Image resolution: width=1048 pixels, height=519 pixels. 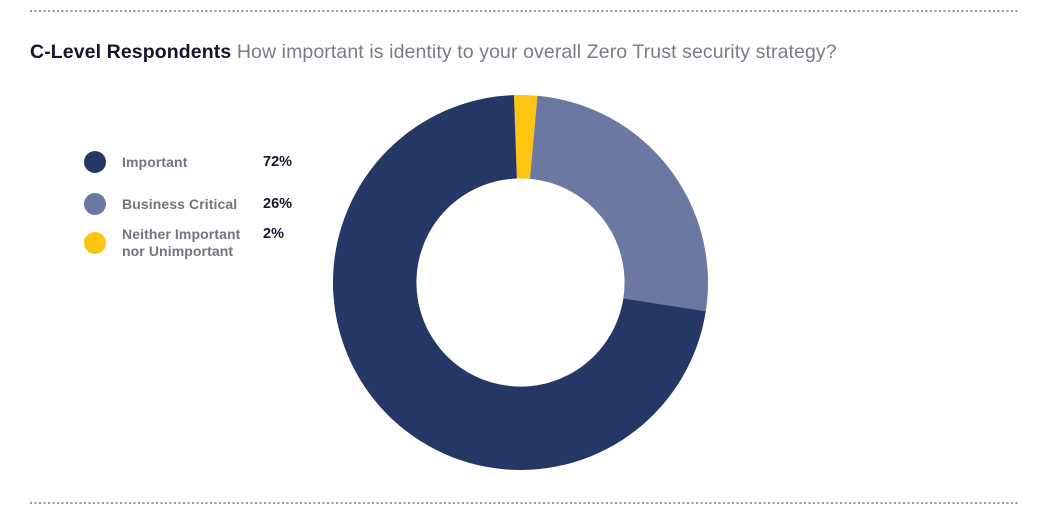 What do you see at coordinates (180, 203) in the screenshot?
I see `legend-label: Business Critical` at bounding box center [180, 203].